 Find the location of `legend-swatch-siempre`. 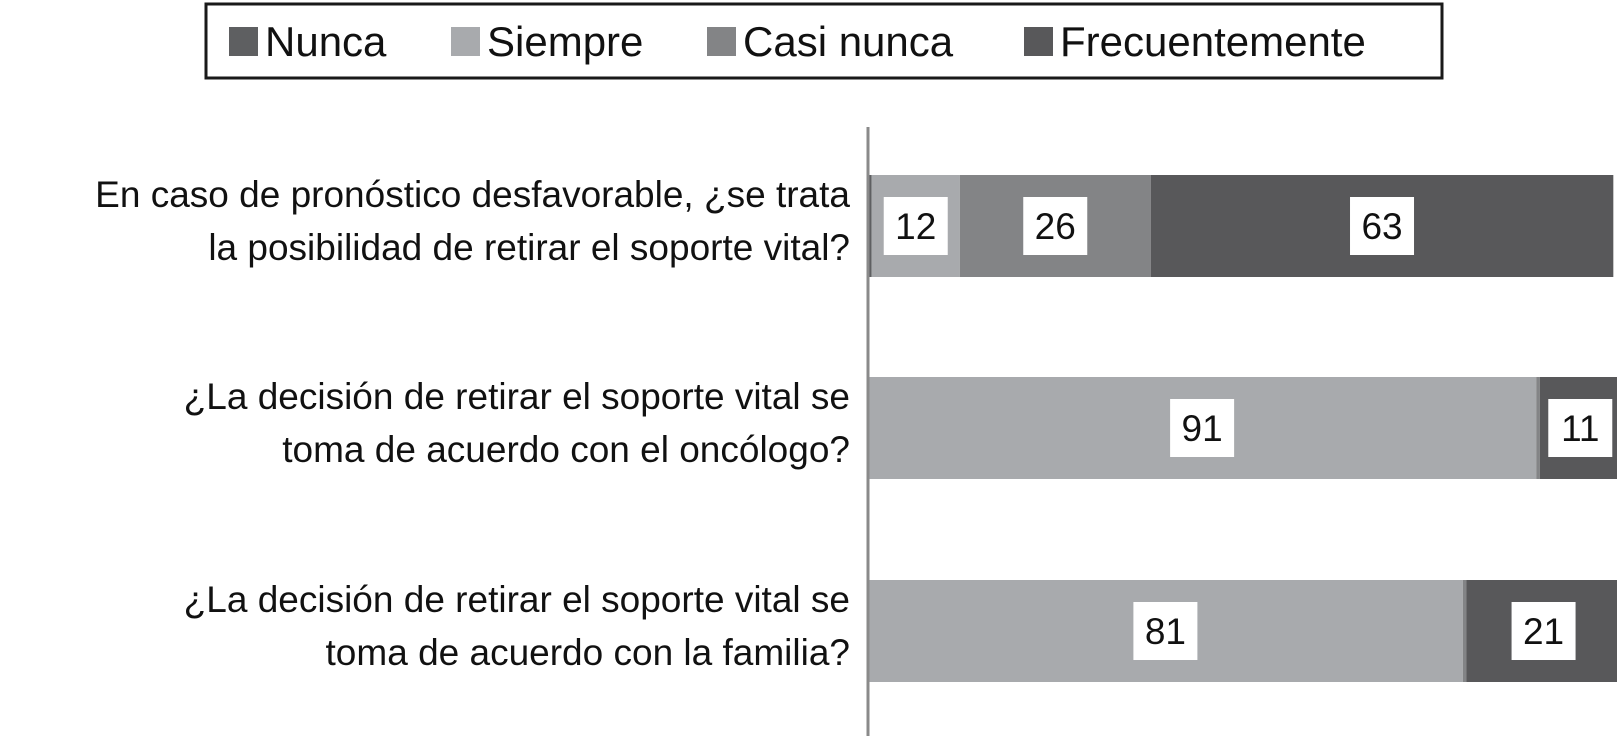

legend-swatch-siempre is located at coordinates (465, 41).